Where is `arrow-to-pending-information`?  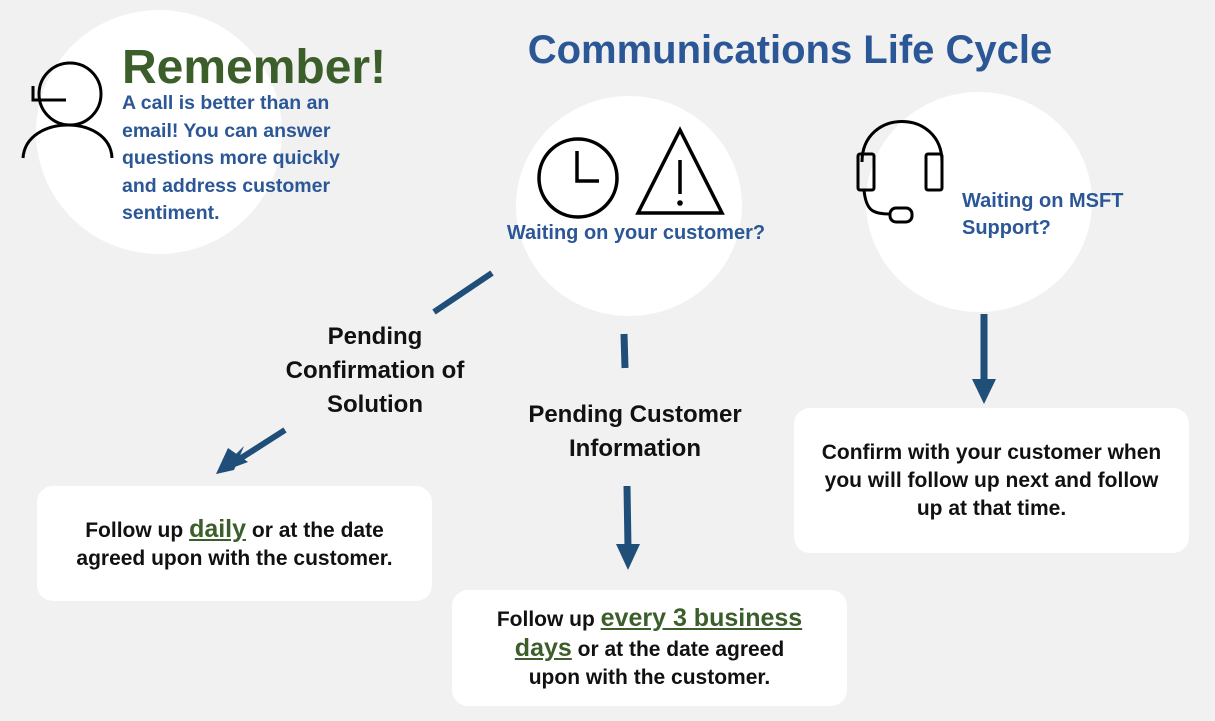
arrow-to-pending-information is located at coordinates (624, 351).